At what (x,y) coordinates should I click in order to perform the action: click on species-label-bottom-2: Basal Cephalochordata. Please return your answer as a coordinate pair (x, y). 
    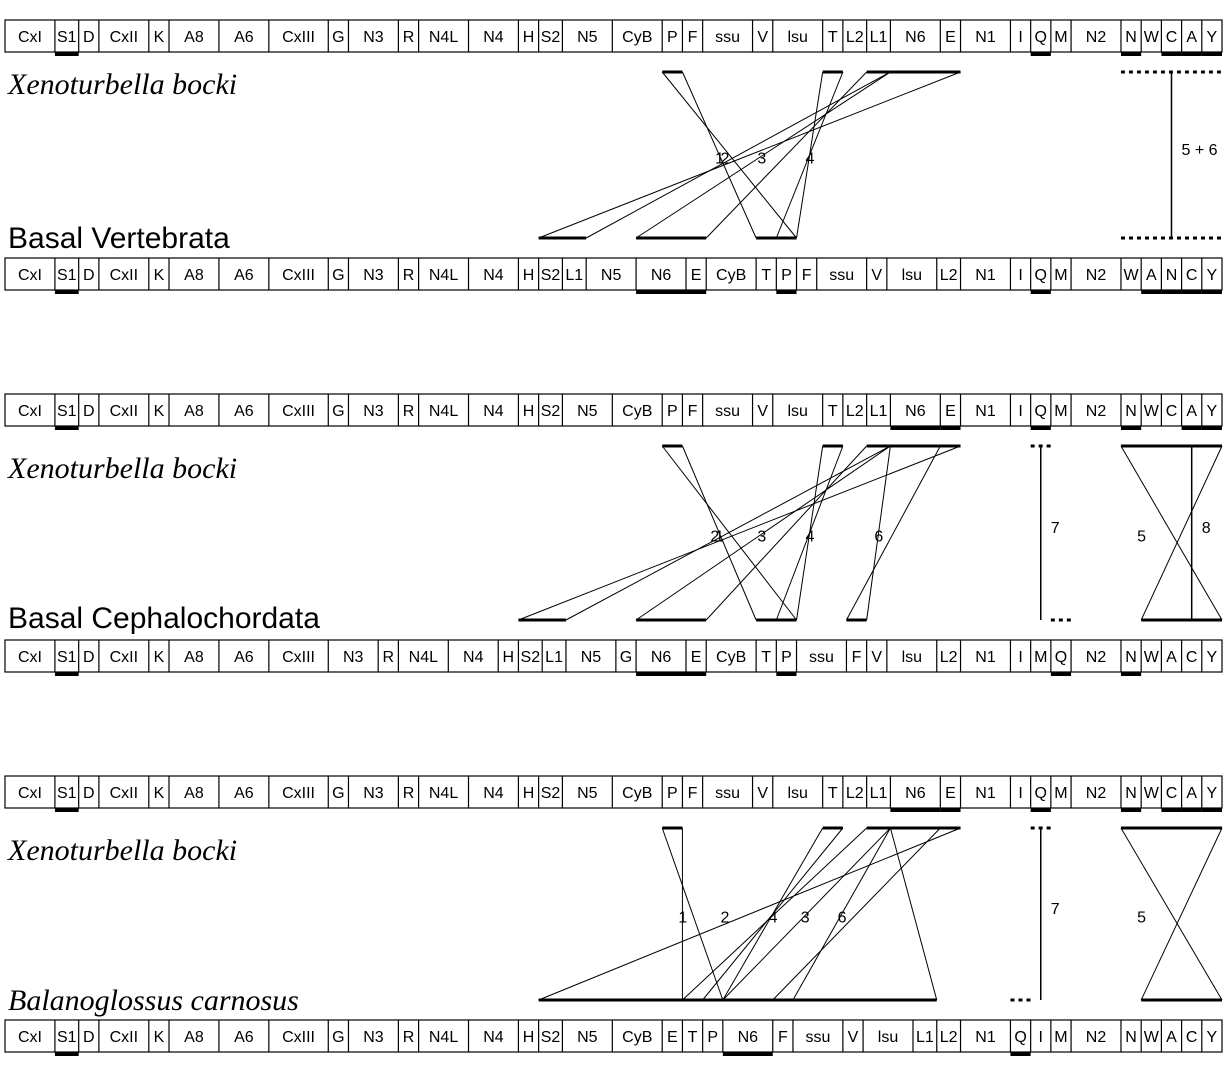
    Looking at the image, I should click on (164, 618).